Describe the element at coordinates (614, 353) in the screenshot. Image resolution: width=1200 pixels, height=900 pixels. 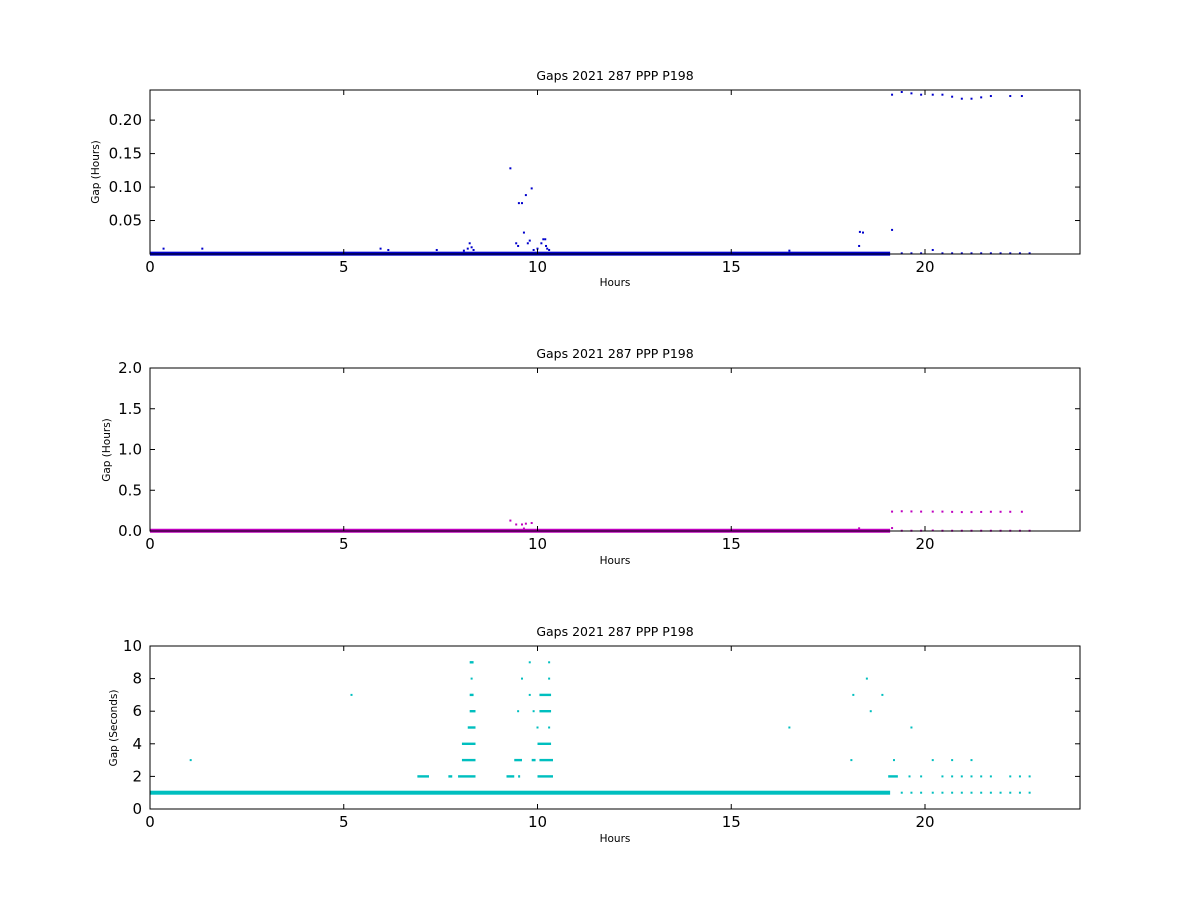
I see `subplot-2-title: Gaps 2021 287 PPP P198` at that location.